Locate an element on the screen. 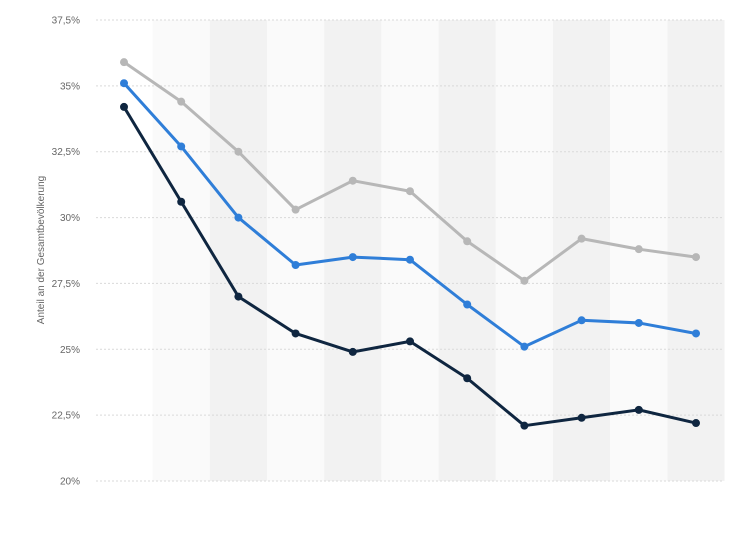 The width and height of the screenshot is (754, 560). y-tick-label: 37,5% is located at coordinates (66, 21).